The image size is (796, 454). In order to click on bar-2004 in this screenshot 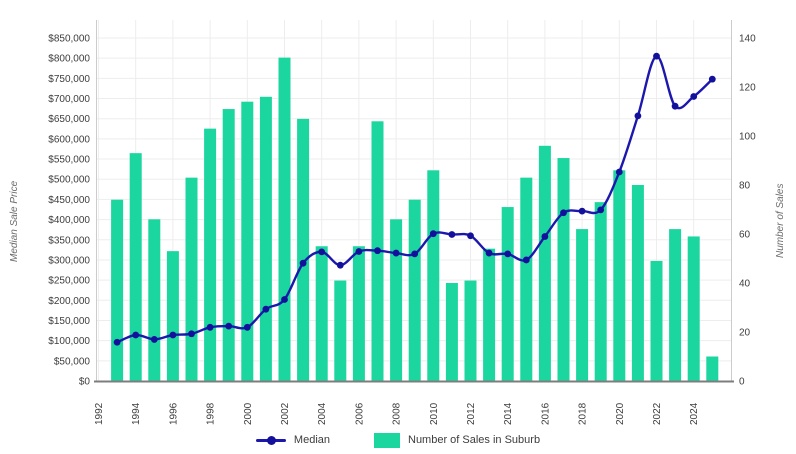, I will do `click(321, 313)`.